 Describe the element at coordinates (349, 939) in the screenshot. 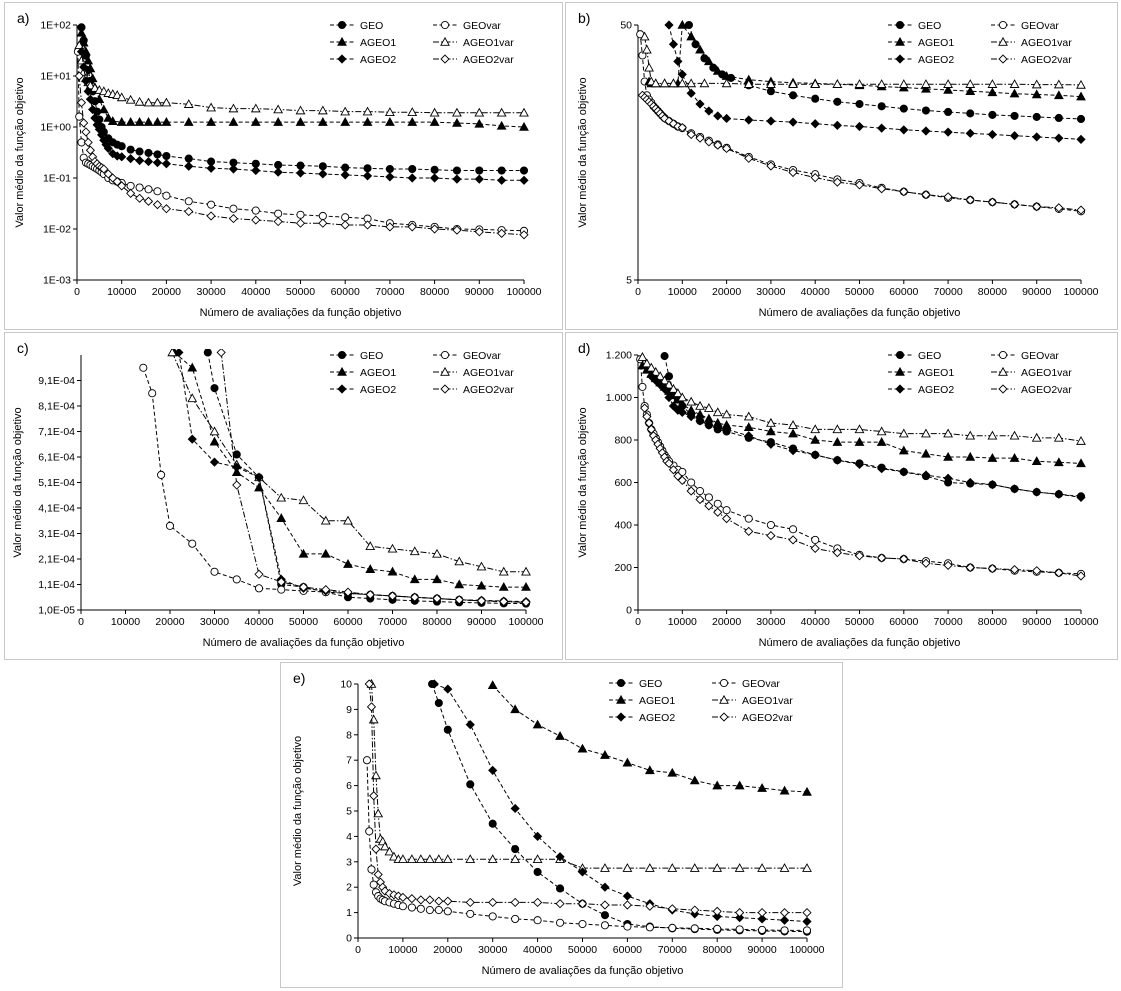

I see `y-tick-label: 0` at that location.